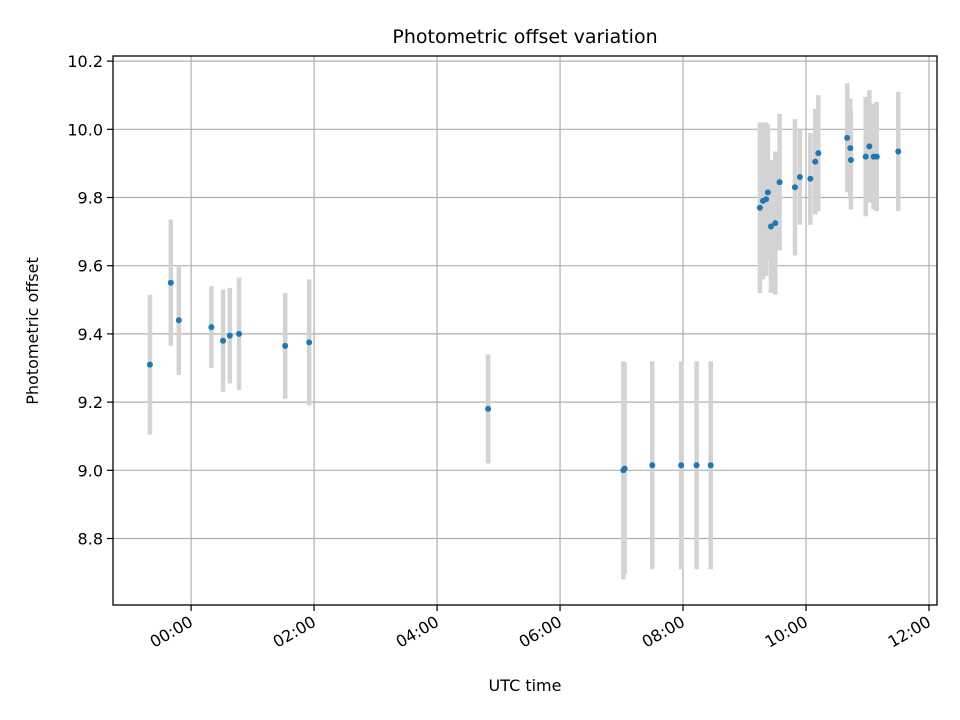  I want to click on x-tick-label: 10:00, so click(786, 632).